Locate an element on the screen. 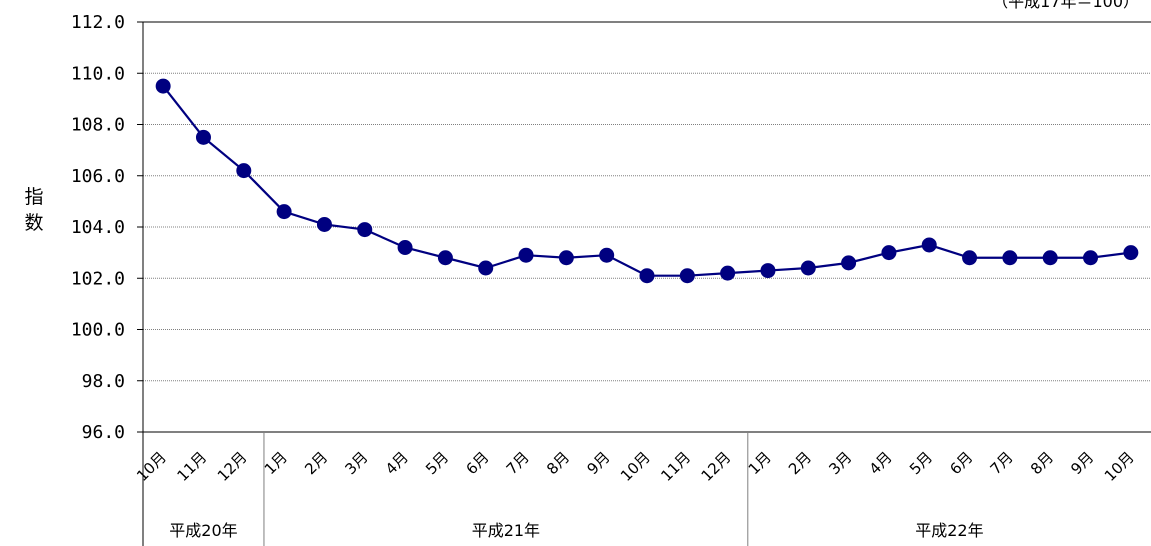  unit-note: （平成17年＝100） is located at coordinates (1065, 5).